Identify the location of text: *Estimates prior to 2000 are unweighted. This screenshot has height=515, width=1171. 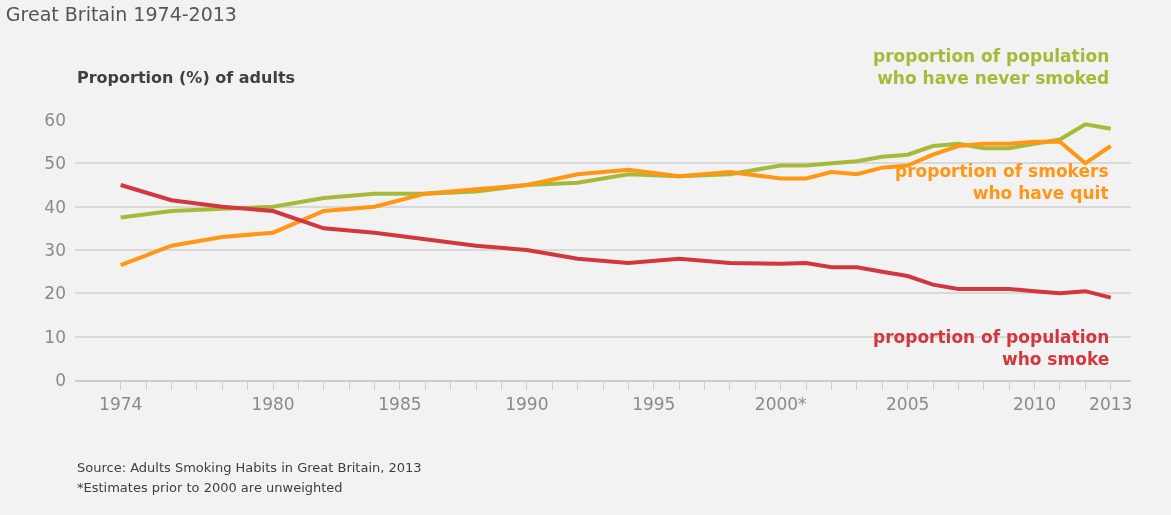
(210, 487).